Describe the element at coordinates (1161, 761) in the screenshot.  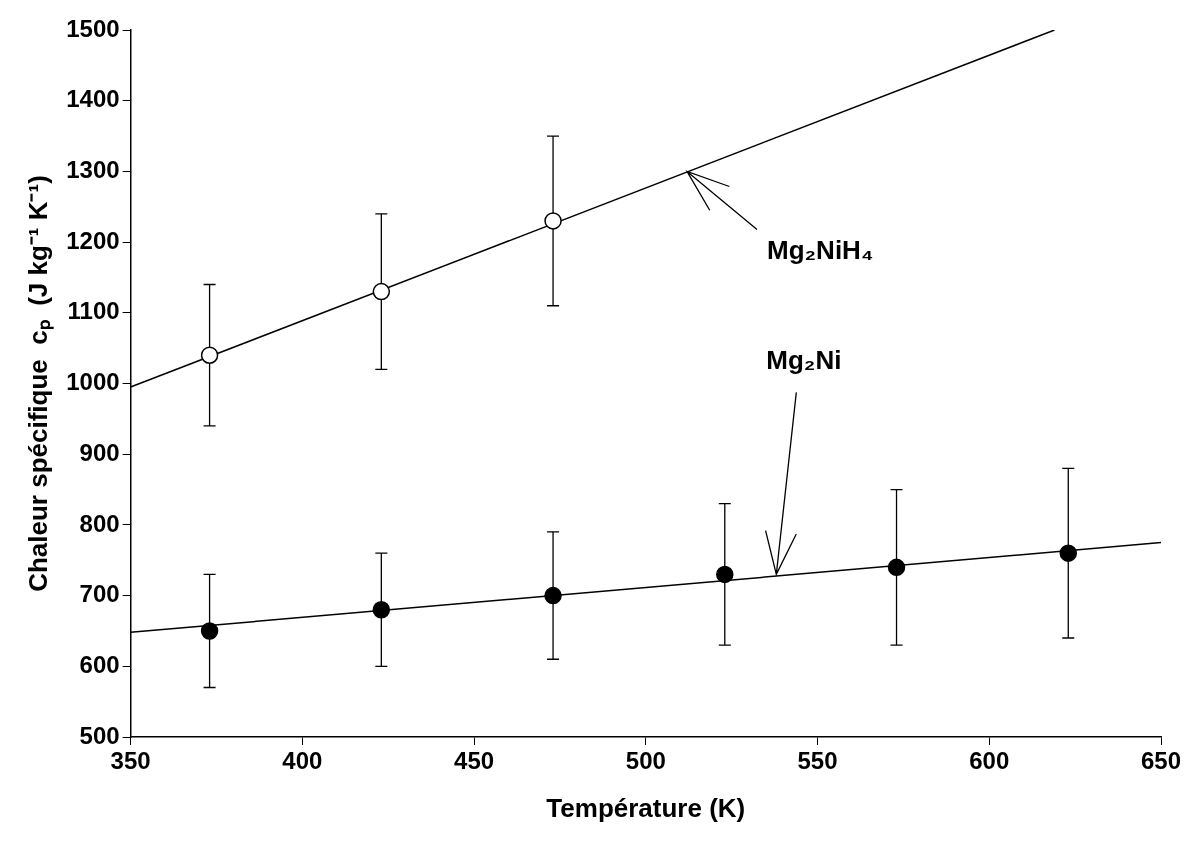
I see `x-tick-label: 650` at that location.